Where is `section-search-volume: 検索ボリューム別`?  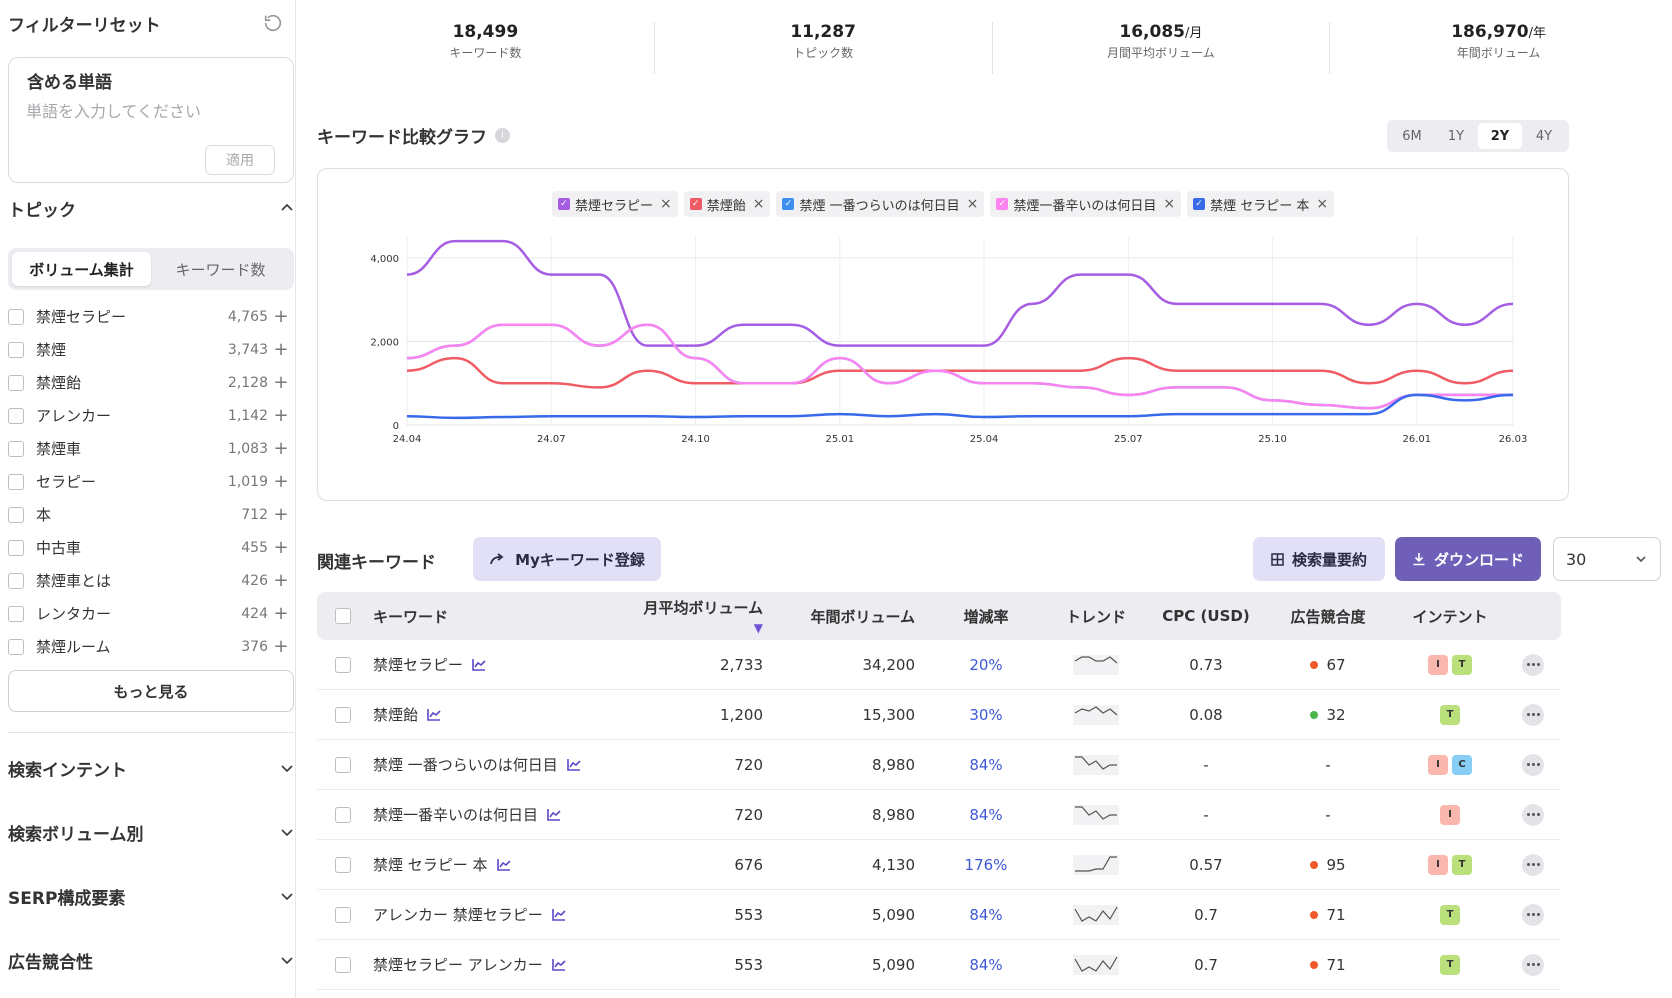 section-search-volume: 検索ボリューム別 is located at coordinates (151, 832).